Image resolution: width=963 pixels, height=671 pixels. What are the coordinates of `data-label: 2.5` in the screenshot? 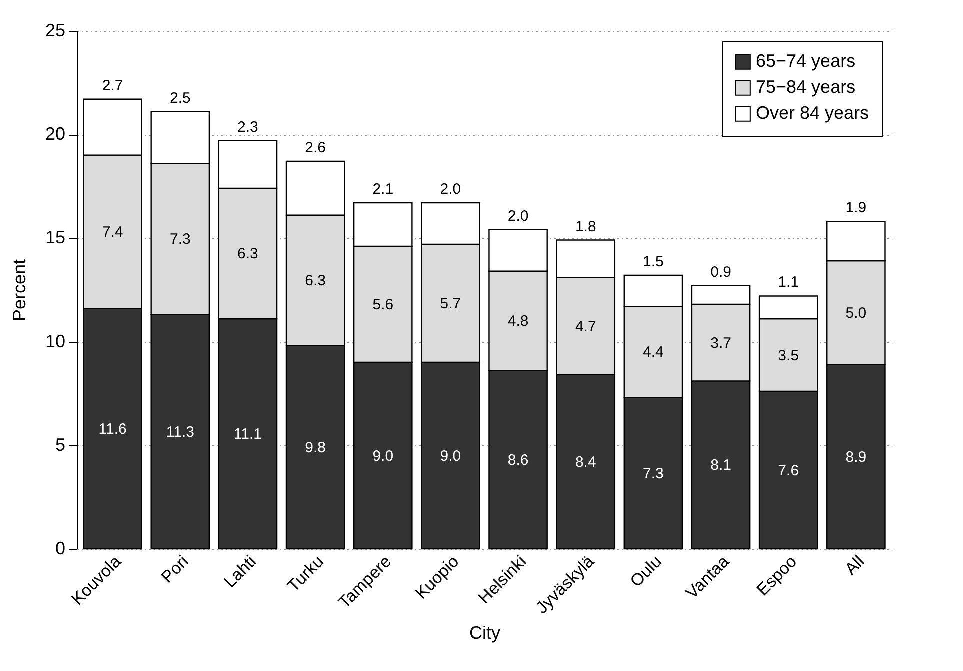 It's located at (180, 98).